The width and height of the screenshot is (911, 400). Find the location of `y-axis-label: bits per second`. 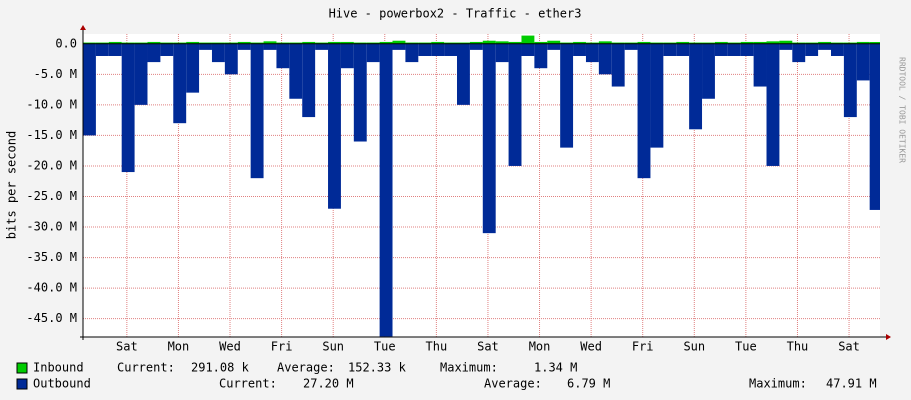

y-axis-label: bits per second is located at coordinates (12, 185).